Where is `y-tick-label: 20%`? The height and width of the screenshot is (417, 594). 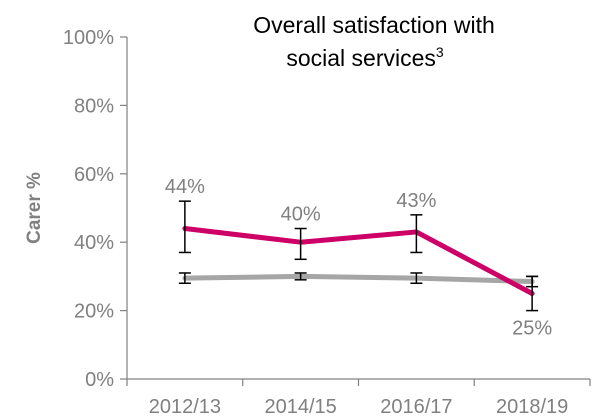
y-tick-label: 20% is located at coordinates (94, 312).